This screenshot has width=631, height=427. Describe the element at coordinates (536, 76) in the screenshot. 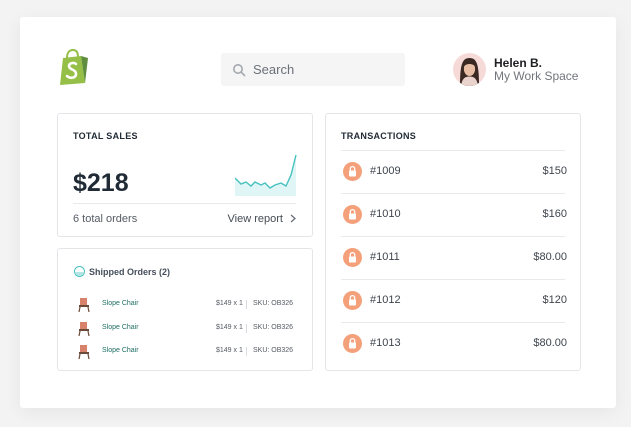

I see `workspace-name: My Work Space` at that location.